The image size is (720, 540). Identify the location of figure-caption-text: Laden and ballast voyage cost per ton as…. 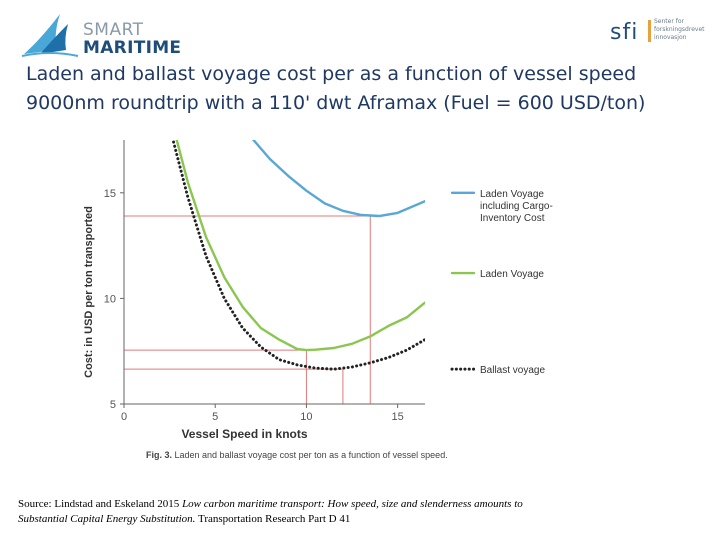
(310, 455).